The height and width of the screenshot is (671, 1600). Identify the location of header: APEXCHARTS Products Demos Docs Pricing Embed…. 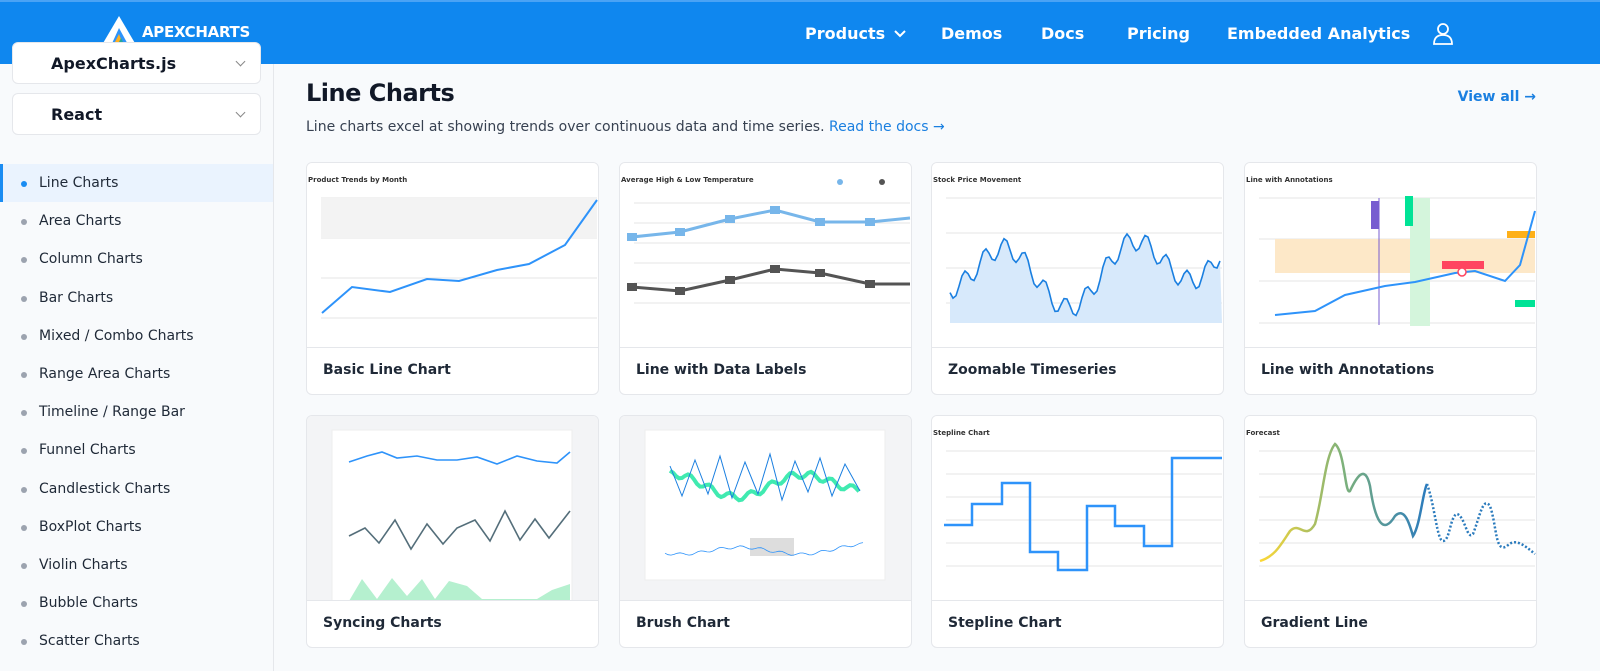
(800, 32).